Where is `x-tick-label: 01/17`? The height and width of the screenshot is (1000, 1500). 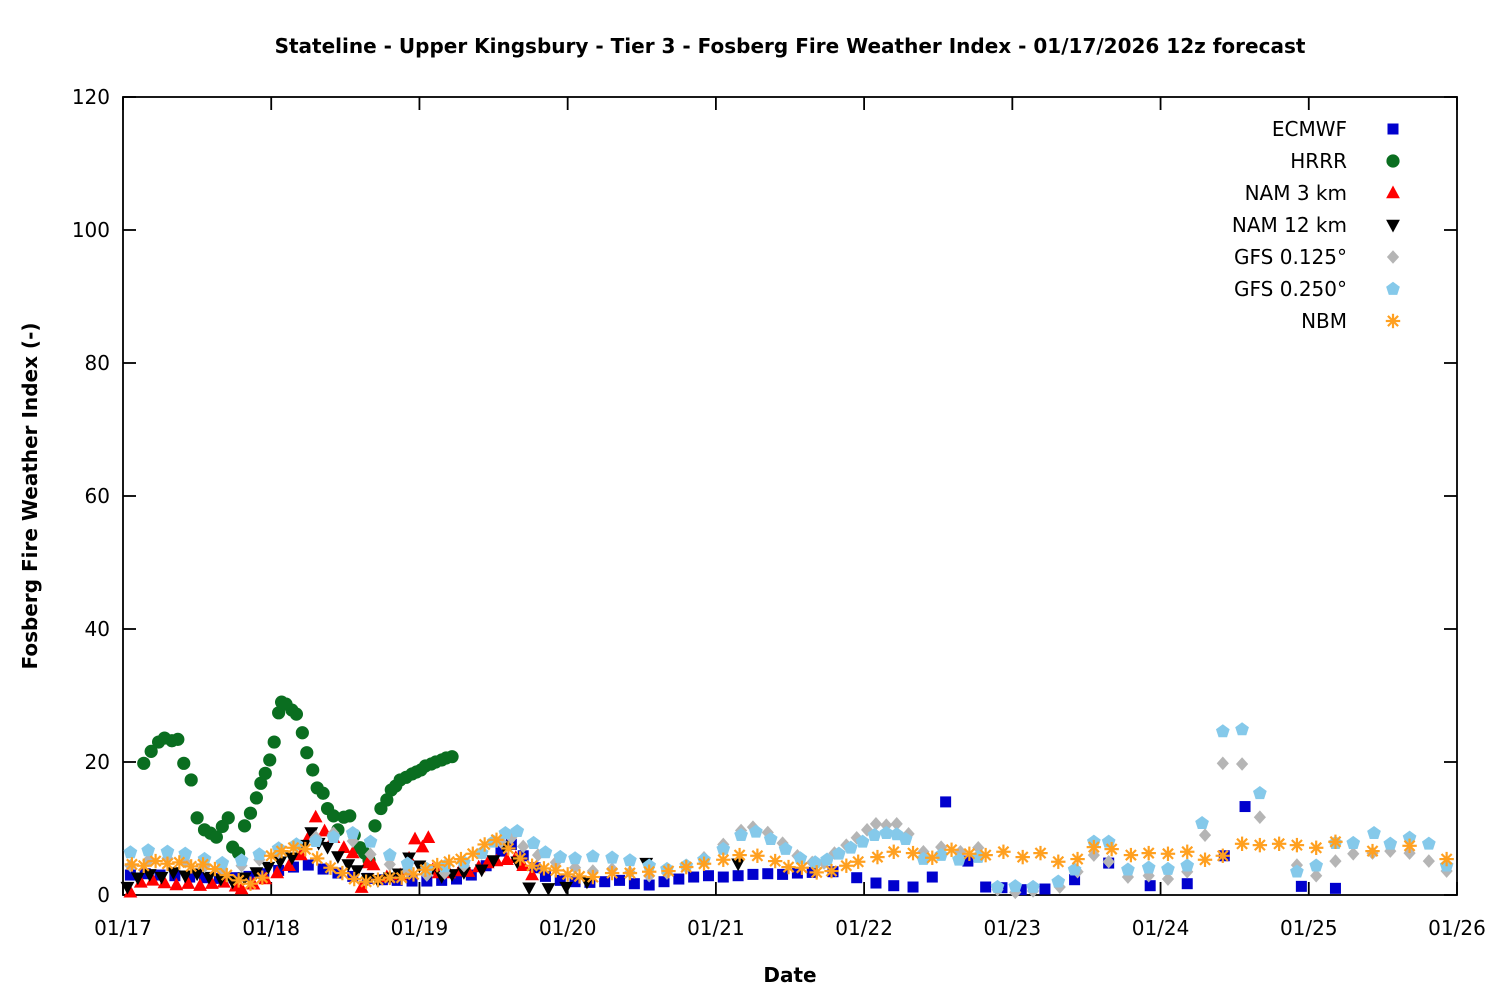 x-tick-label: 01/17 is located at coordinates (123, 928).